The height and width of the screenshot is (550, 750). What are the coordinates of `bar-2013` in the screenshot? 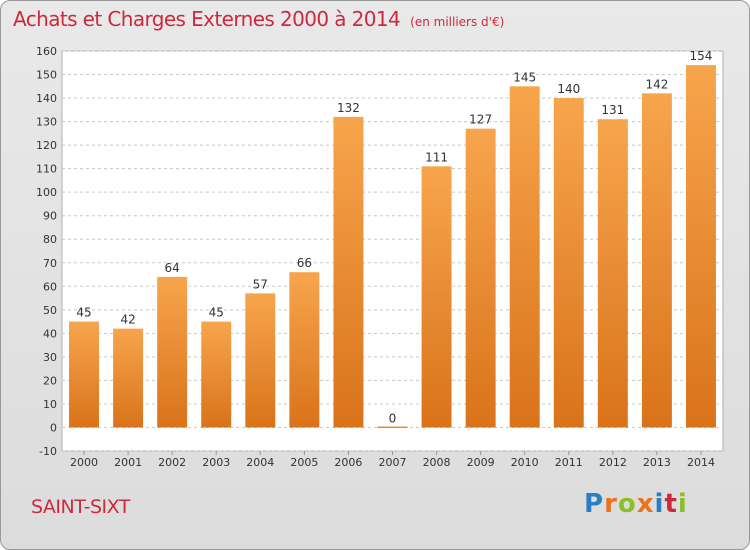 It's located at (656, 260).